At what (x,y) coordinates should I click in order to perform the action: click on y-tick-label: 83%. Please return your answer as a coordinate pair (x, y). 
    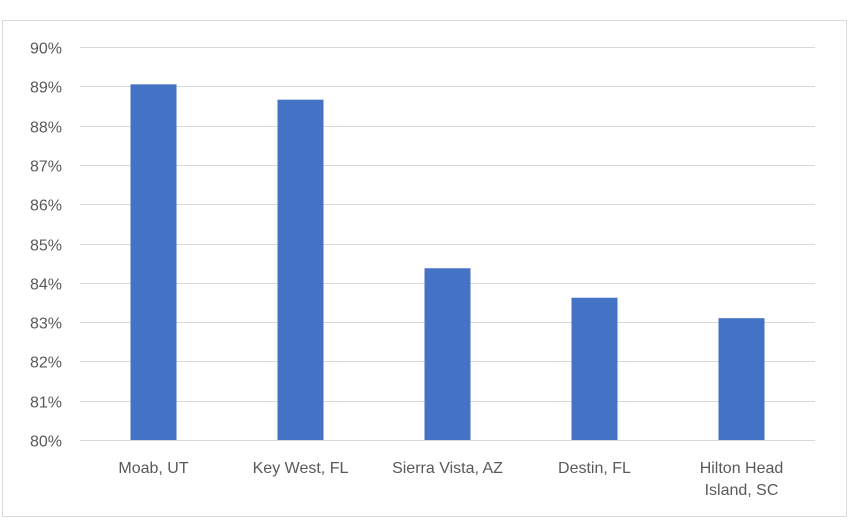
    Looking at the image, I should click on (46, 324).